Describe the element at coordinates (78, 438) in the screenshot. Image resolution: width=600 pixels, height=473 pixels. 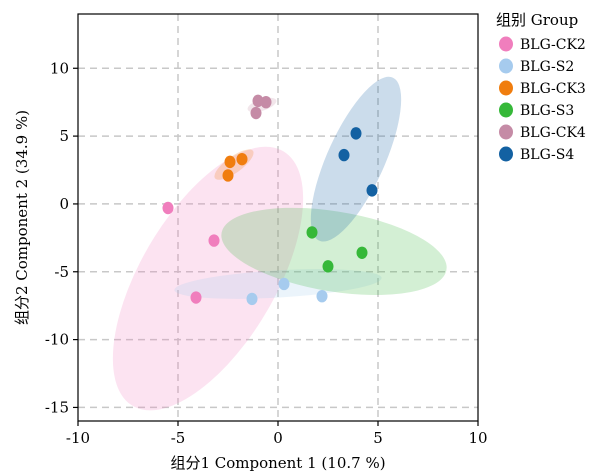
I see `x-tick-label: -10` at that location.